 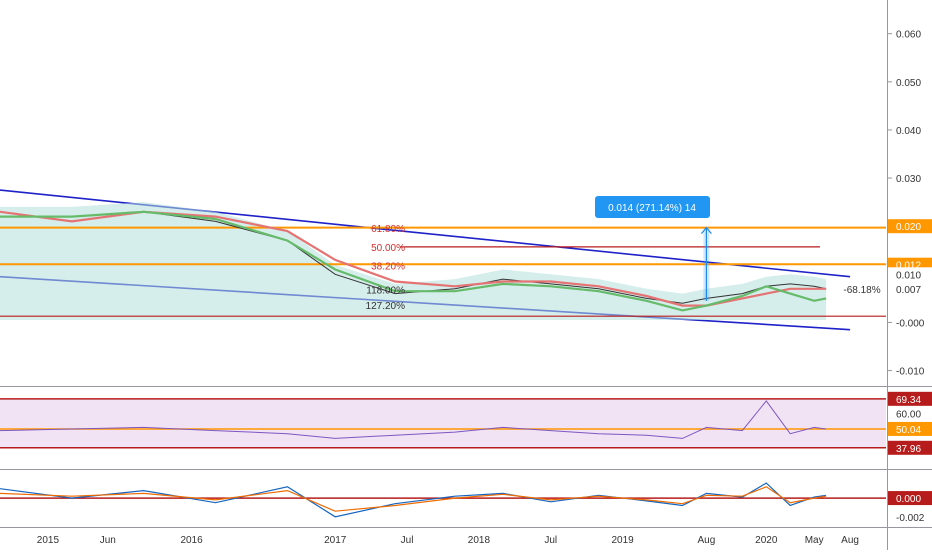 What do you see at coordinates (108, 540) in the screenshot?
I see `time-tick-label: Jun` at bounding box center [108, 540].